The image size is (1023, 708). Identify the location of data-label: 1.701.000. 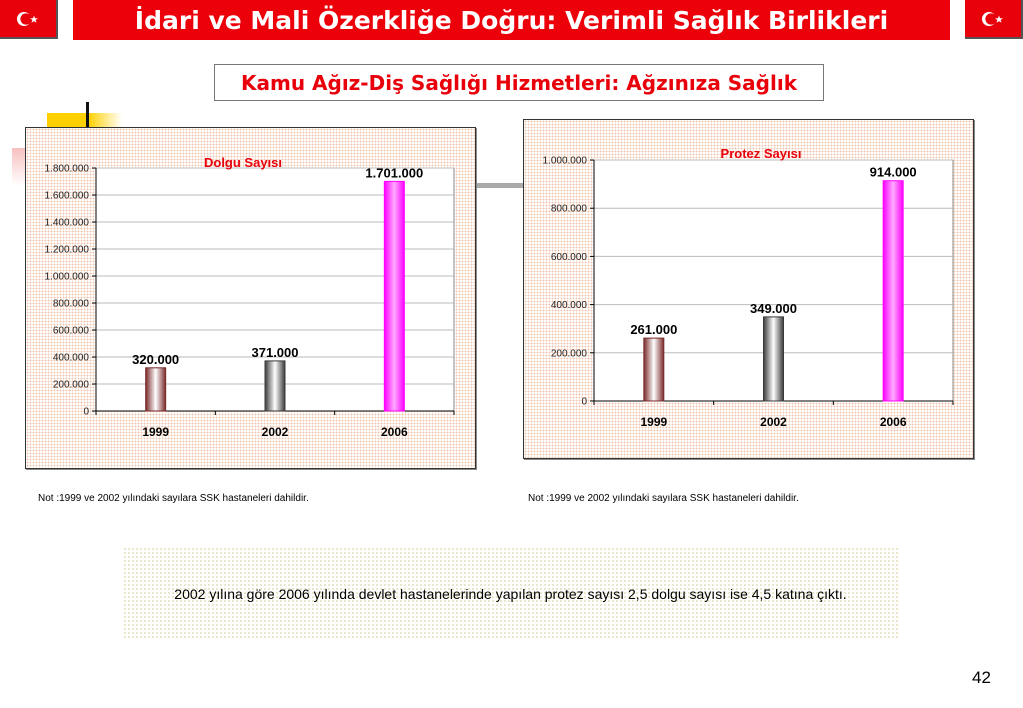
(394, 172).